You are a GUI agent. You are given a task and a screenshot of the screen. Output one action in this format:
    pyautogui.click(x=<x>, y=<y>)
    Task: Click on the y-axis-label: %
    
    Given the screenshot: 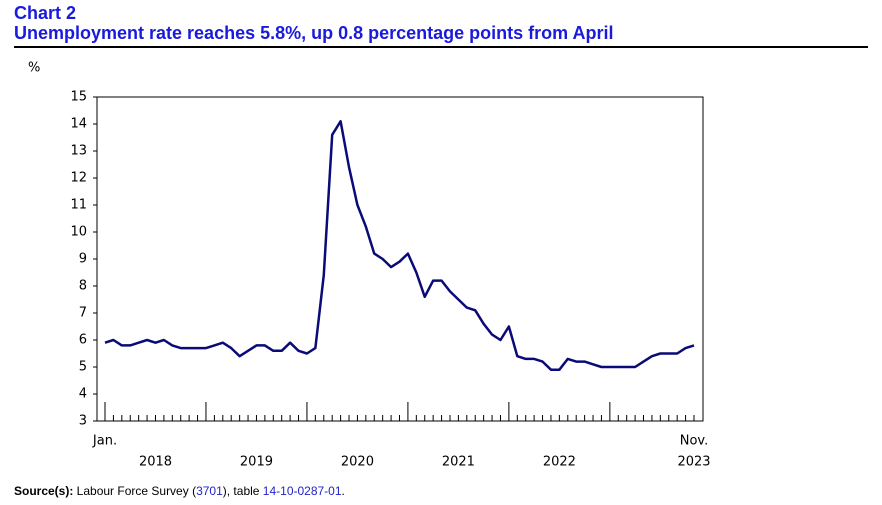 What is the action you would take?
    pyautogui.click(x=34, y=68)
    